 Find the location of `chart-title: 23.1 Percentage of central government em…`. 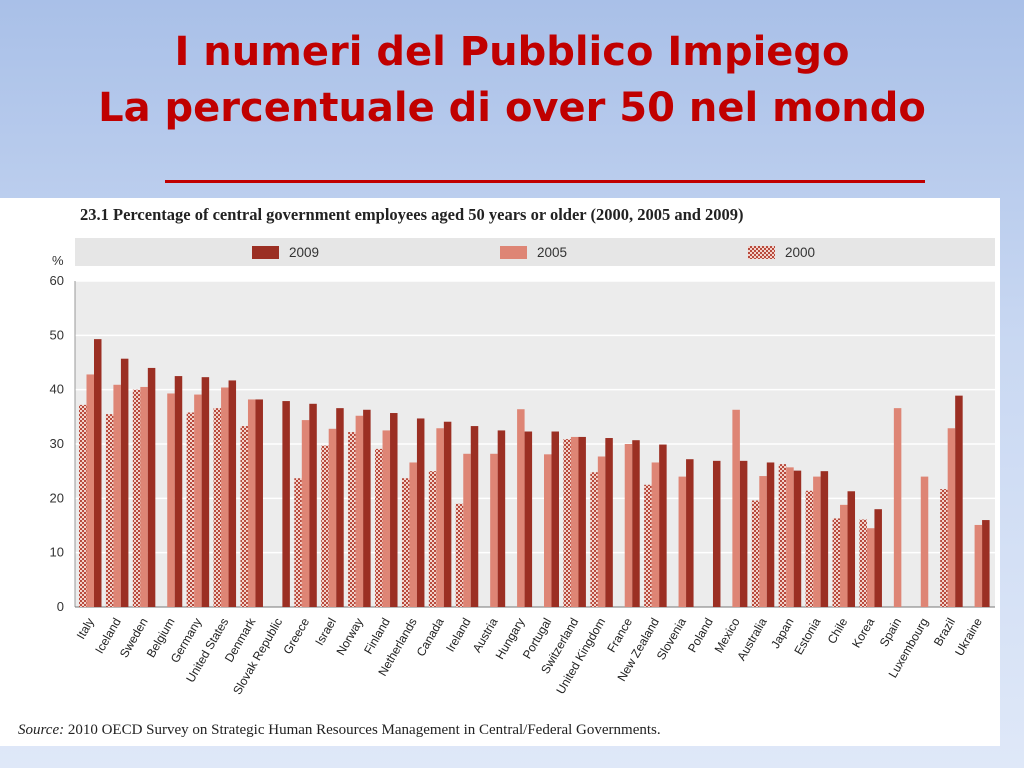

chart-title: 23.1 Percentage of central government em… is located at coordinates (412, 214).